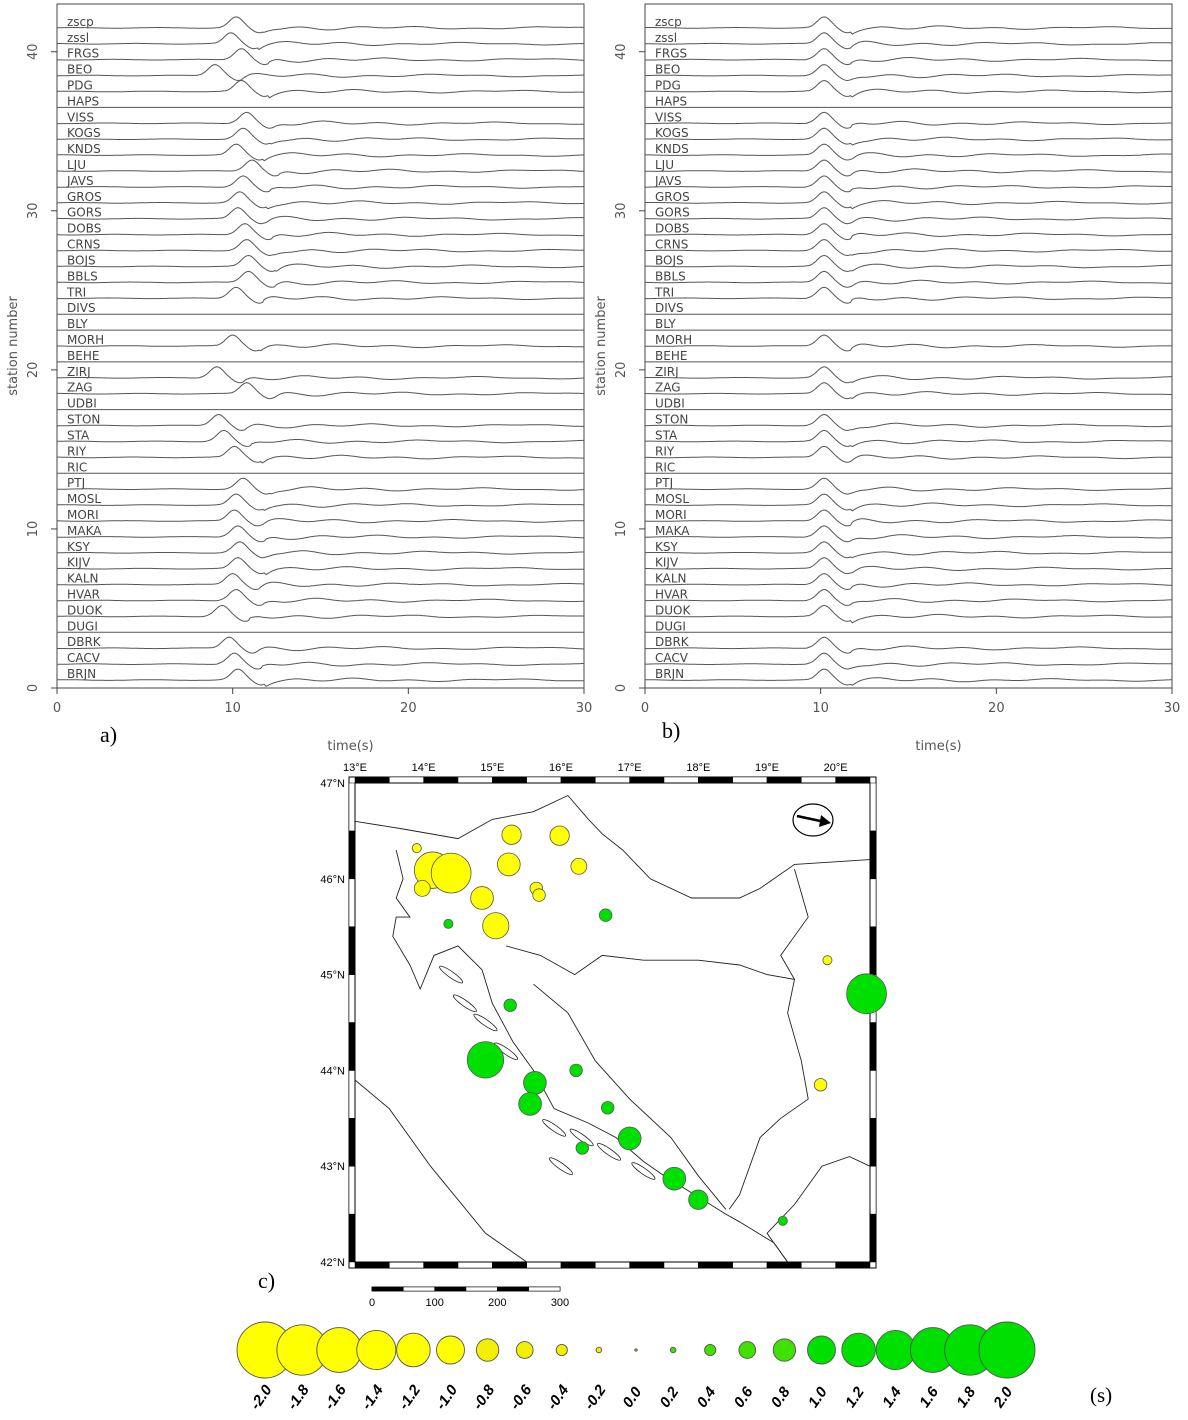 The height and width of the screenshot is (1420, 1188). What do you see at coordinates (409, 1396) in the screenshot?
I see `legend-label: -1.2` at bounding box center [409, 1396].